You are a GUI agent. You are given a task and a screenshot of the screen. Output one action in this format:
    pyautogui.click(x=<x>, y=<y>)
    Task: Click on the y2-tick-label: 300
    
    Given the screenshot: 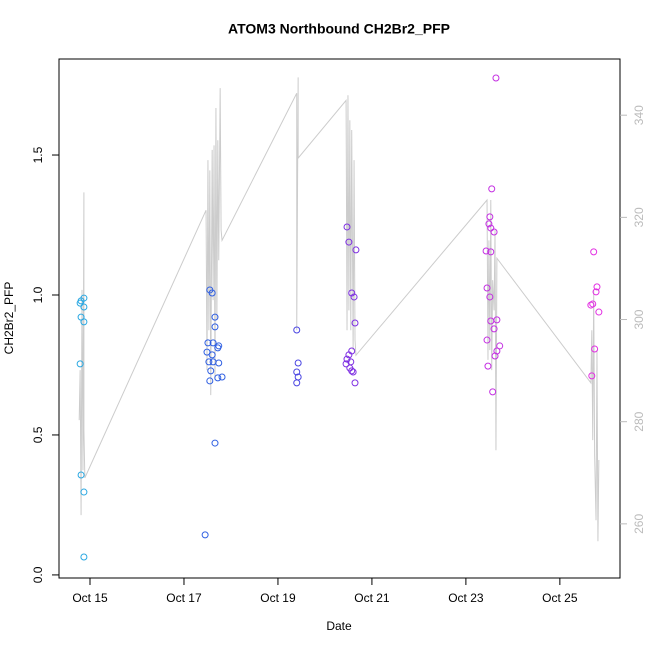 What is the action you would take?
    pyautogui.click(x=639, y=319)
    